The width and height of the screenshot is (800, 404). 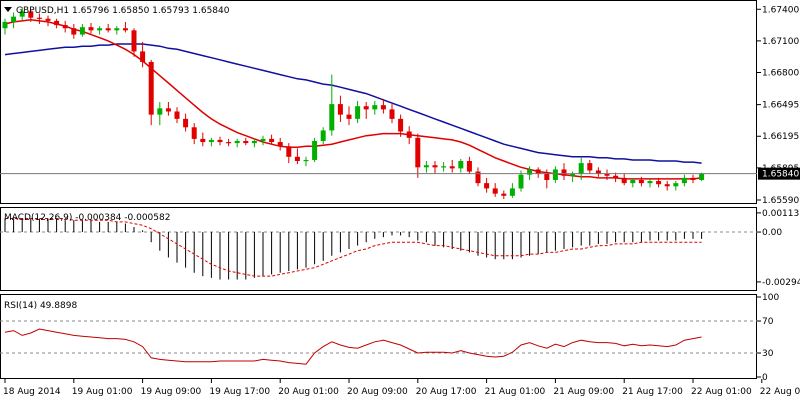 What do you see at coordinates (780, 42) in the screenshot?
I see `price-y-tick-label: 1.67100` at bounding box center [780, 42].